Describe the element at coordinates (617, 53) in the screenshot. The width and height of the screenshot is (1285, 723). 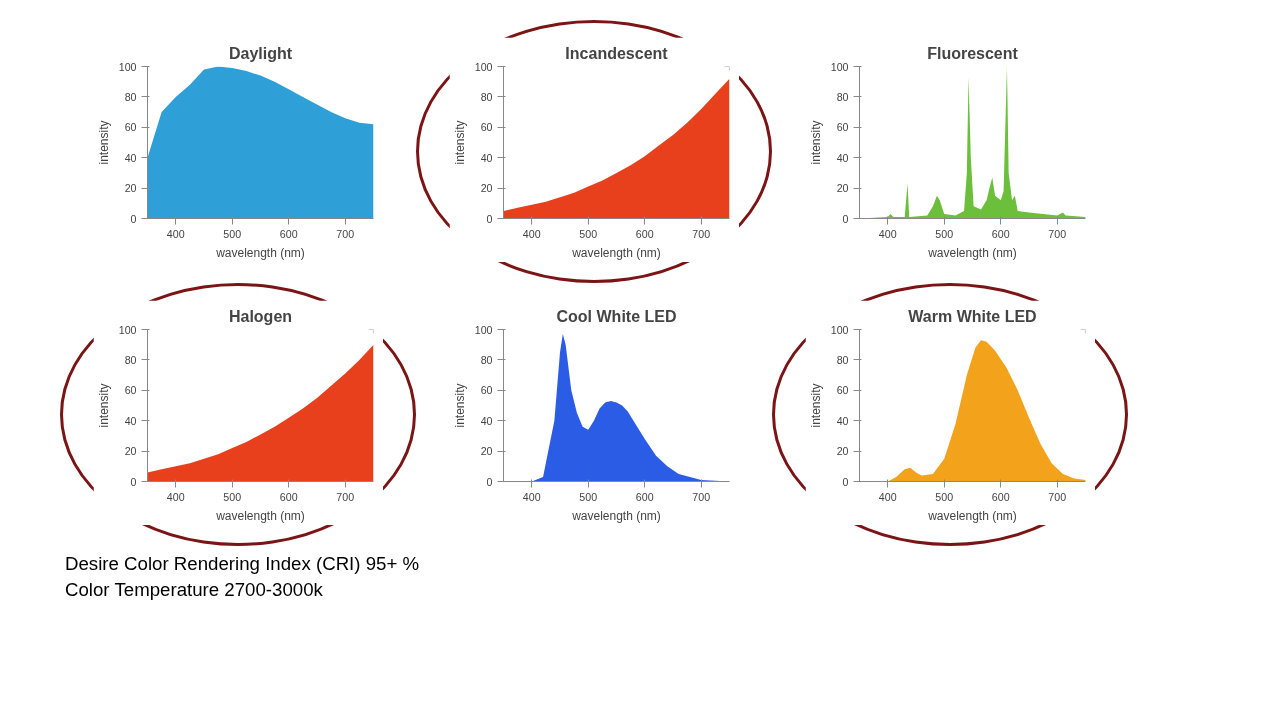
I see `chart-title: Incandescent` at that location.